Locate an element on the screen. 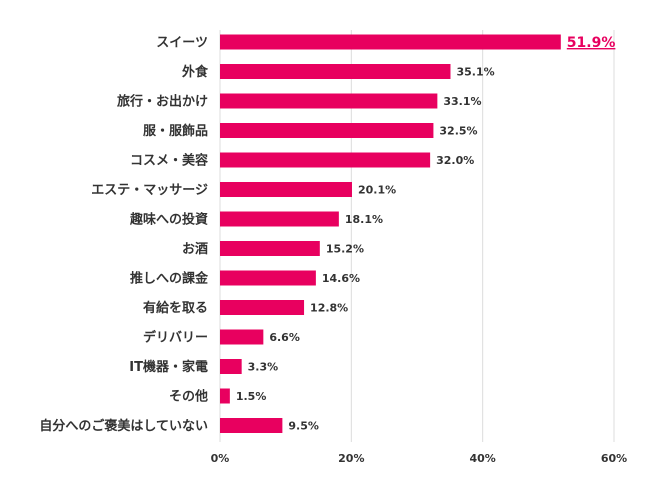 This screenshot has height=500, width=650. value-label-highlight: 51.9% is located at coordinates (591, 43).